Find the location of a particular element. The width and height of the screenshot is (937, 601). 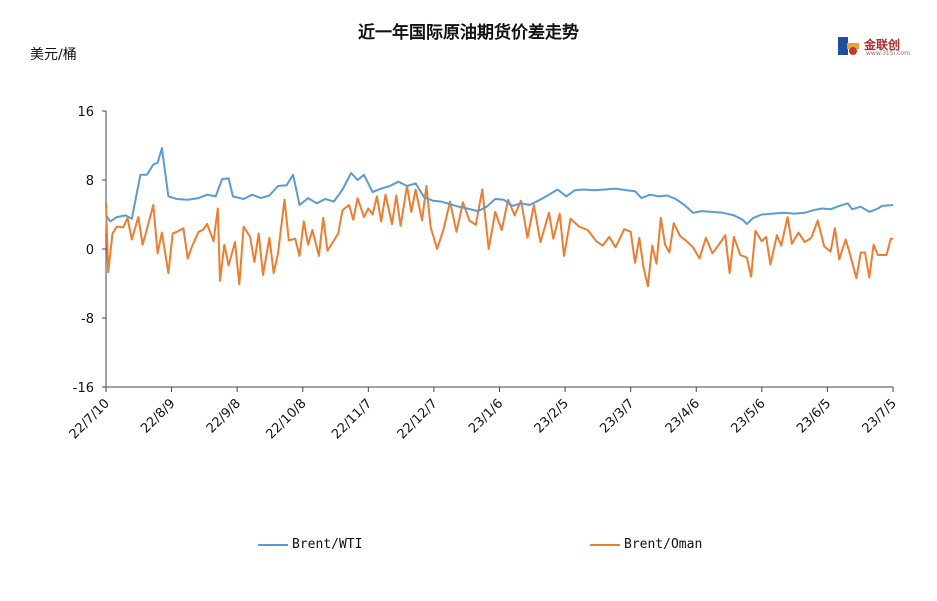

chart-title: 近一年国际原油期货价差走势 is located at coordinates (468, 33).